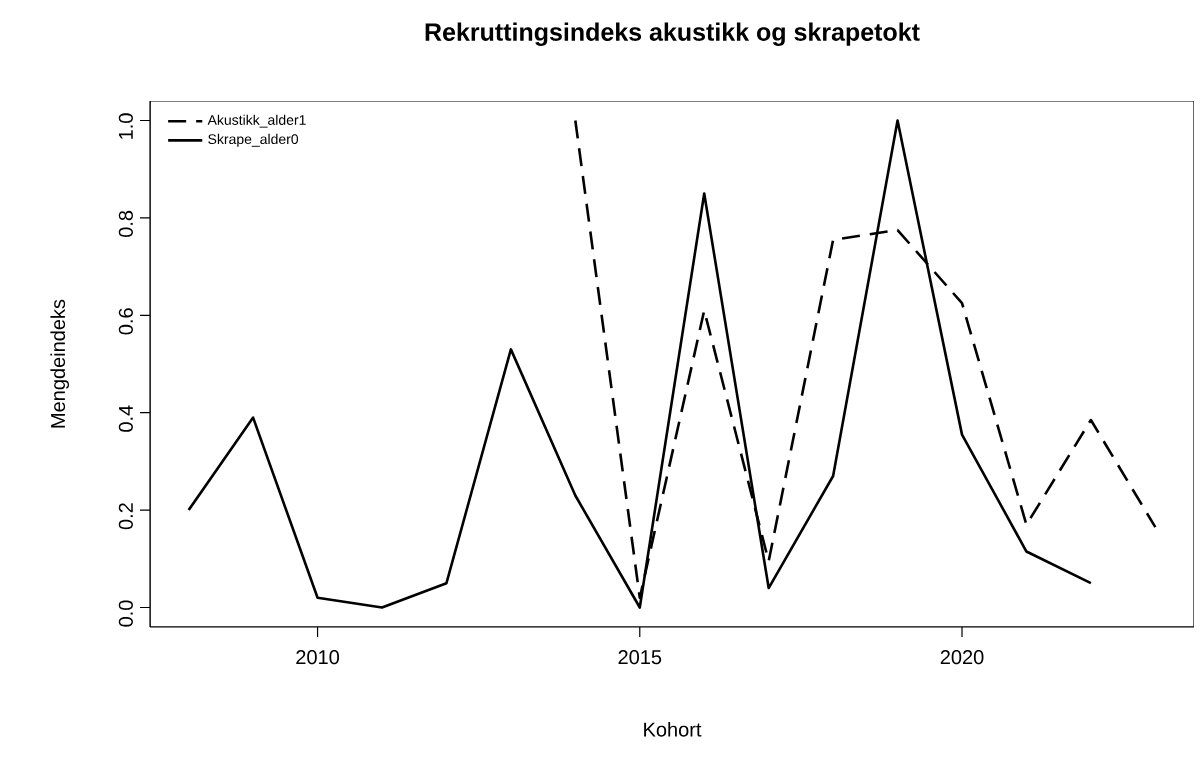  What do you see at coordinates (125, 224) in the screenshot?
I see `y-tick-label: 0.8` at bounding box center [125, 224].